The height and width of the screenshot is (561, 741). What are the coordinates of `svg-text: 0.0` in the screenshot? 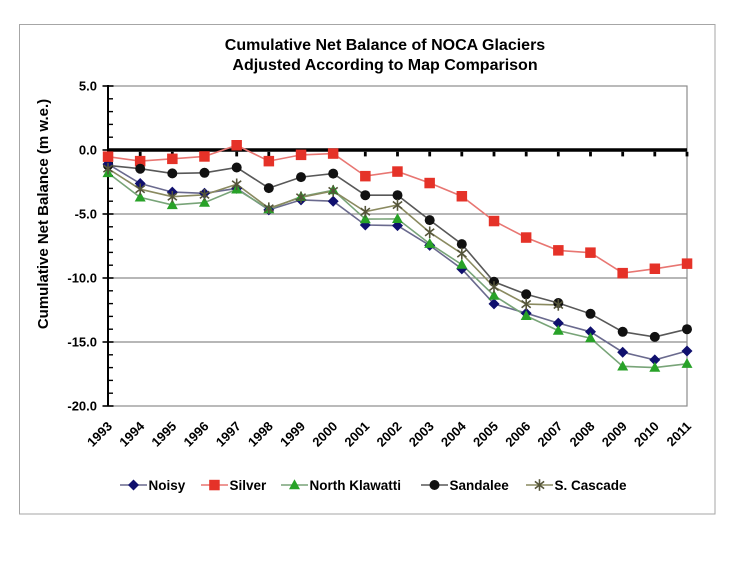 It's located at (88, 150).